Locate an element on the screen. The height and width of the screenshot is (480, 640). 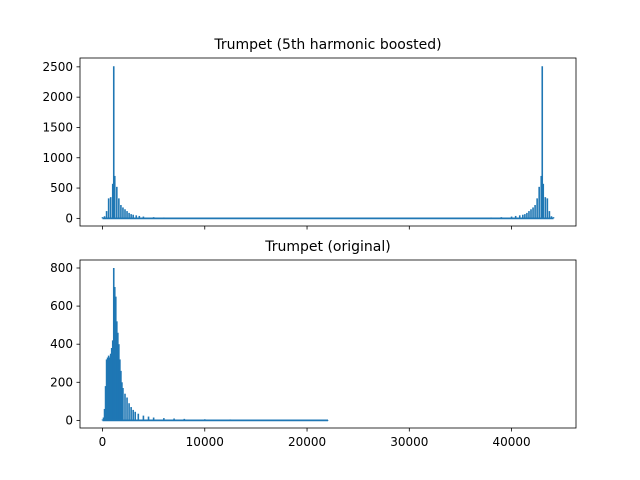
top-ytick-label: 2500 is located at coordinates (57, 67).